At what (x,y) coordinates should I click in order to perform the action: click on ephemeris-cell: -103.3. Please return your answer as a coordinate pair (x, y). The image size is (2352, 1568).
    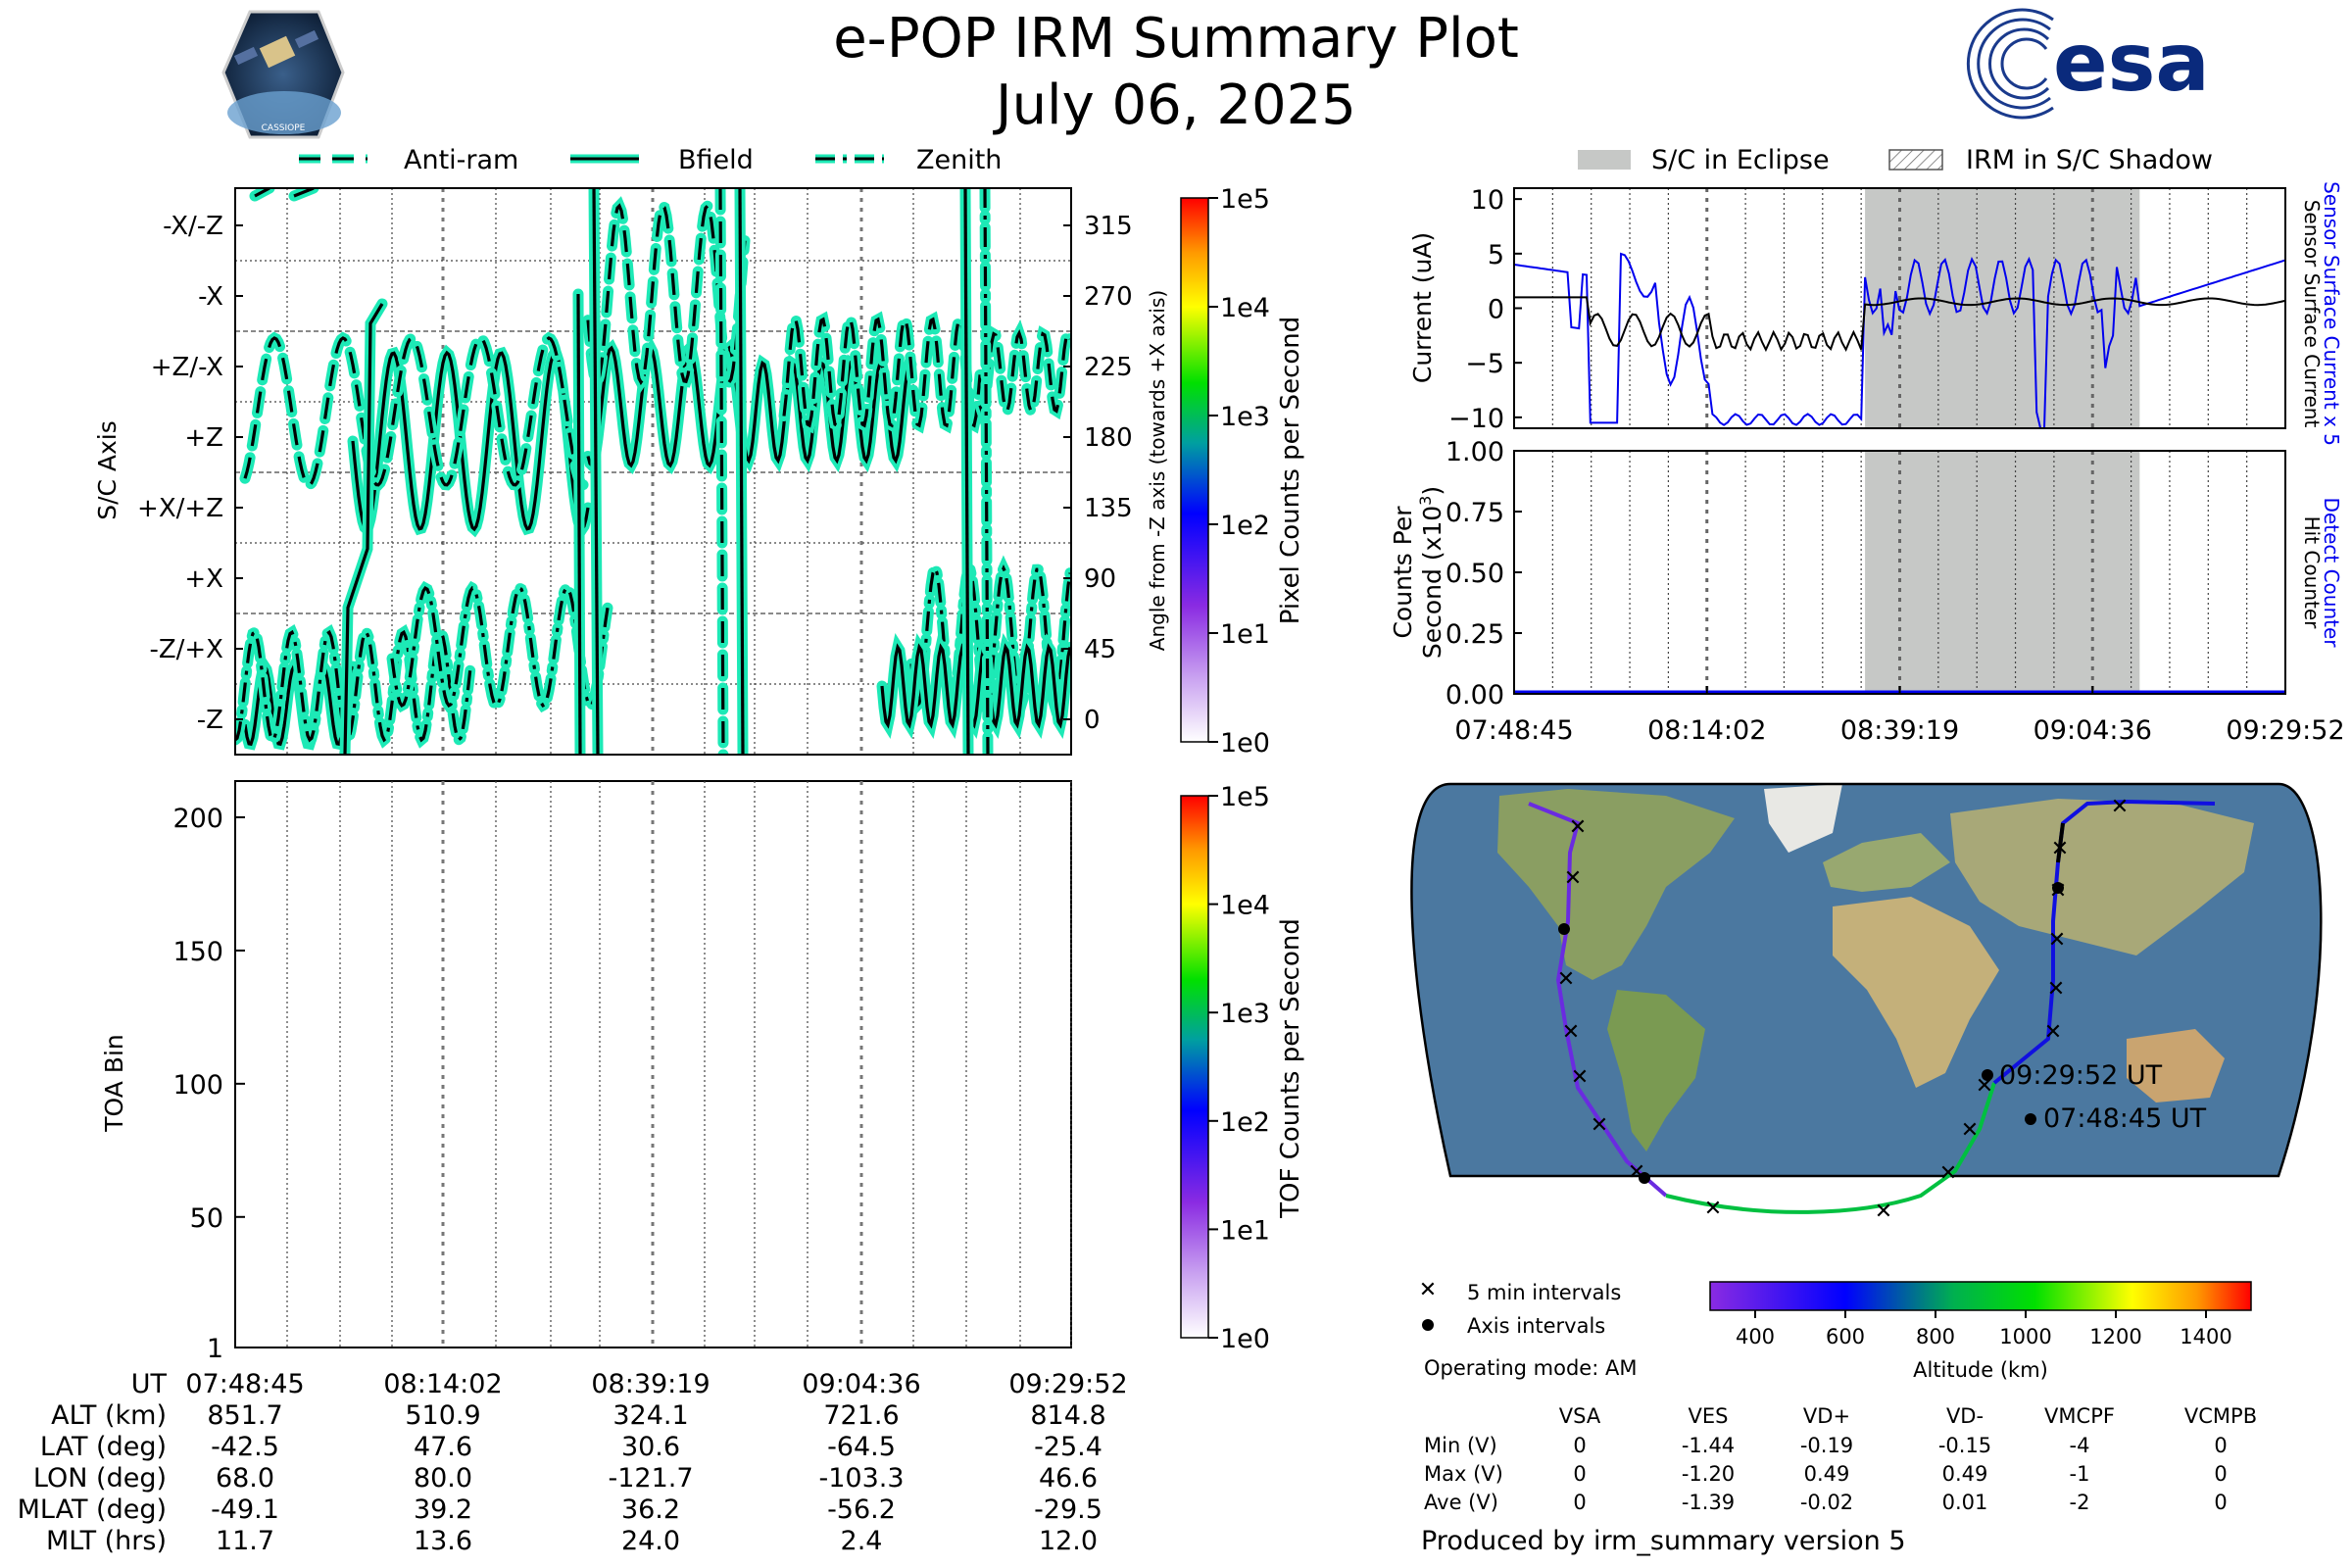
    Looking at the image, I should click on (861, 1478).